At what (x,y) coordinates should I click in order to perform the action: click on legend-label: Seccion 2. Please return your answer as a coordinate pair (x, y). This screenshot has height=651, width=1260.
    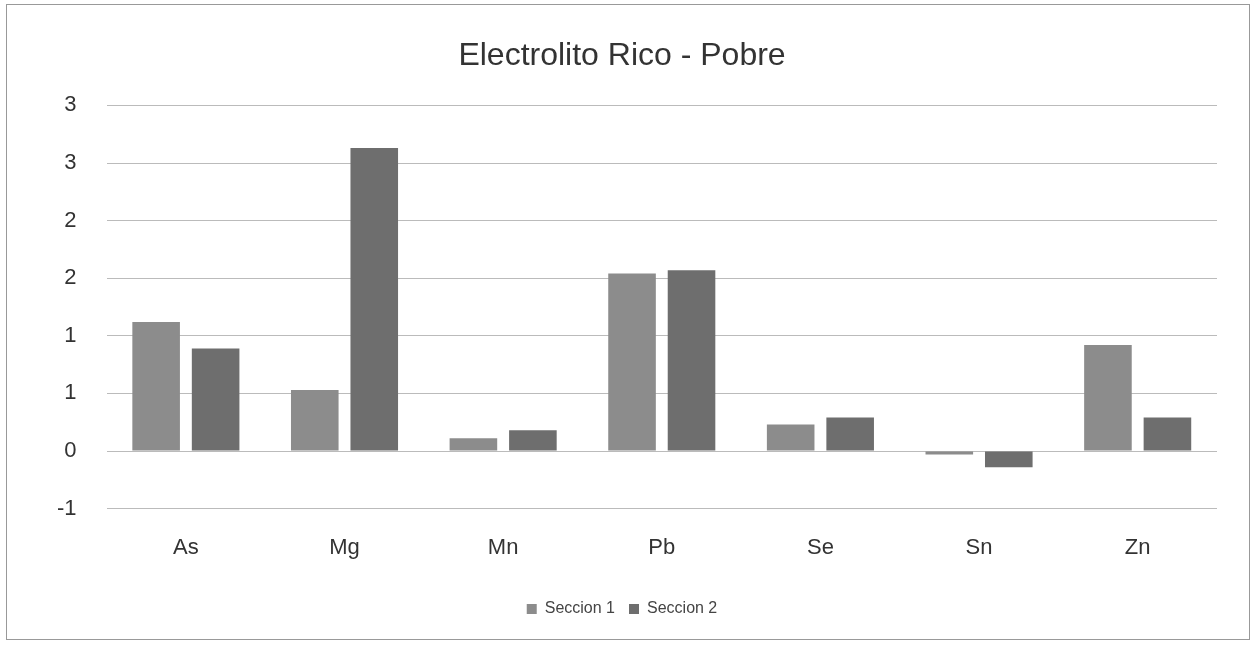
    Looking at the image, I should click on (682, 608).